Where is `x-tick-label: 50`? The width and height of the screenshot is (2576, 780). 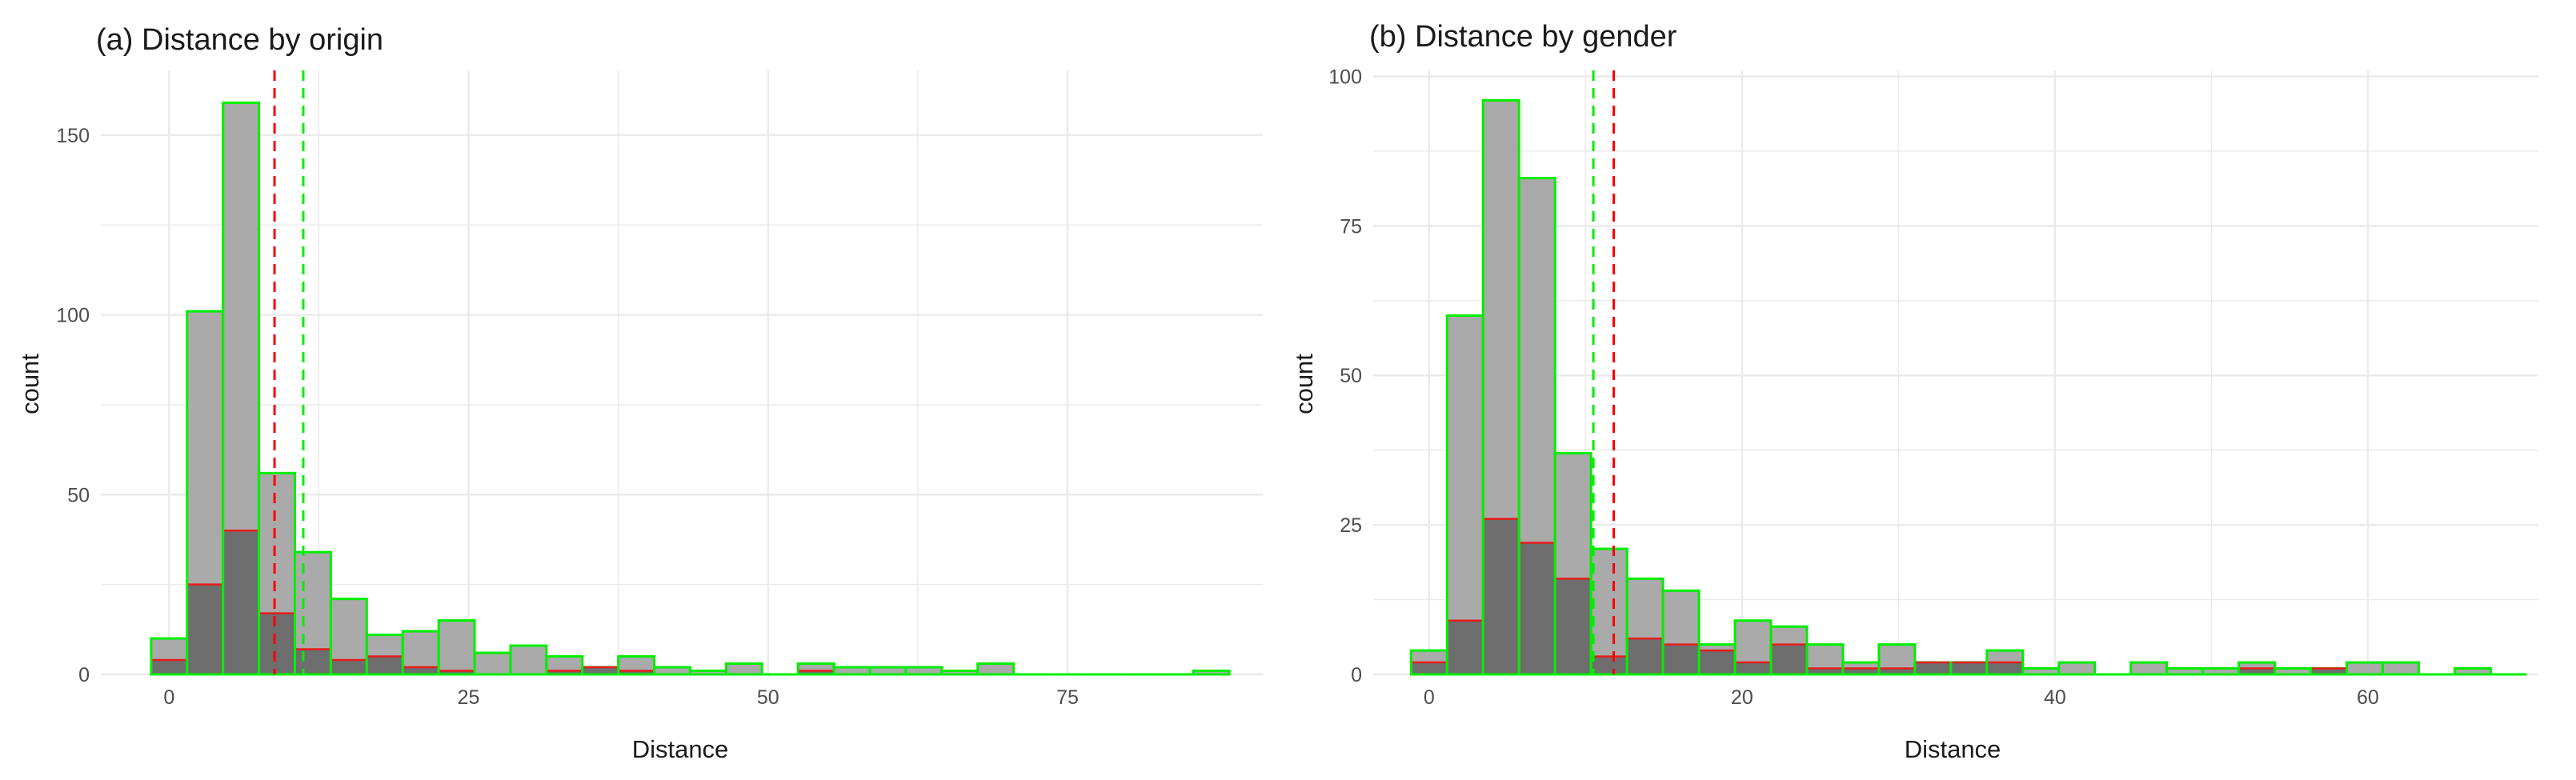
x-tick-label: 50 is located at coordinates (768, 697).